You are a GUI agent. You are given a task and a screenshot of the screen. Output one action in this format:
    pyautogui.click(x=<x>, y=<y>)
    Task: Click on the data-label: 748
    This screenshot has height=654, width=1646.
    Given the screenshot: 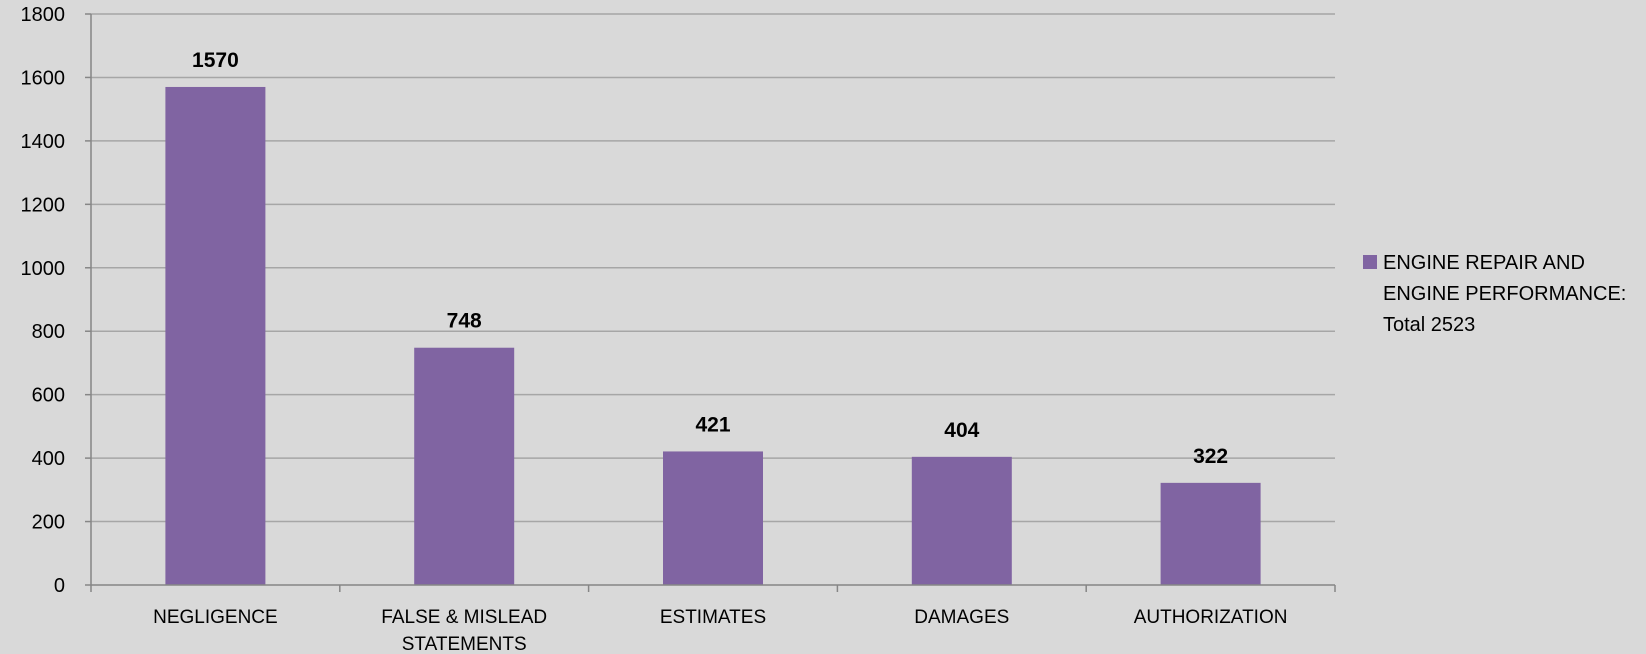 What is the action you would take?
    pyautogui.click(x=464, y=321)
    